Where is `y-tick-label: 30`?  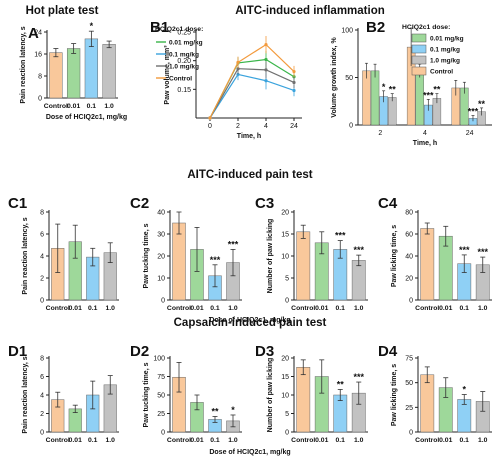
y-tick-label: 30 is located at coordinates (161, 235).